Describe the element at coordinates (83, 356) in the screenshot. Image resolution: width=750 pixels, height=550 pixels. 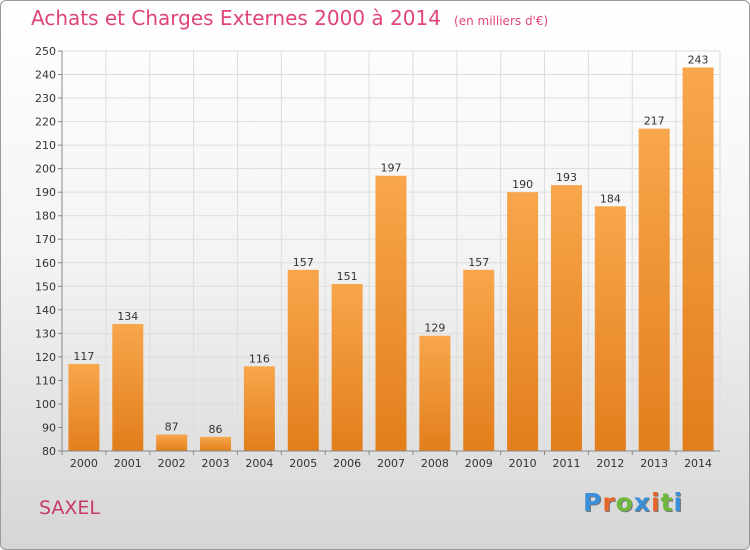
I see `bar-value-label: 117` at that location.